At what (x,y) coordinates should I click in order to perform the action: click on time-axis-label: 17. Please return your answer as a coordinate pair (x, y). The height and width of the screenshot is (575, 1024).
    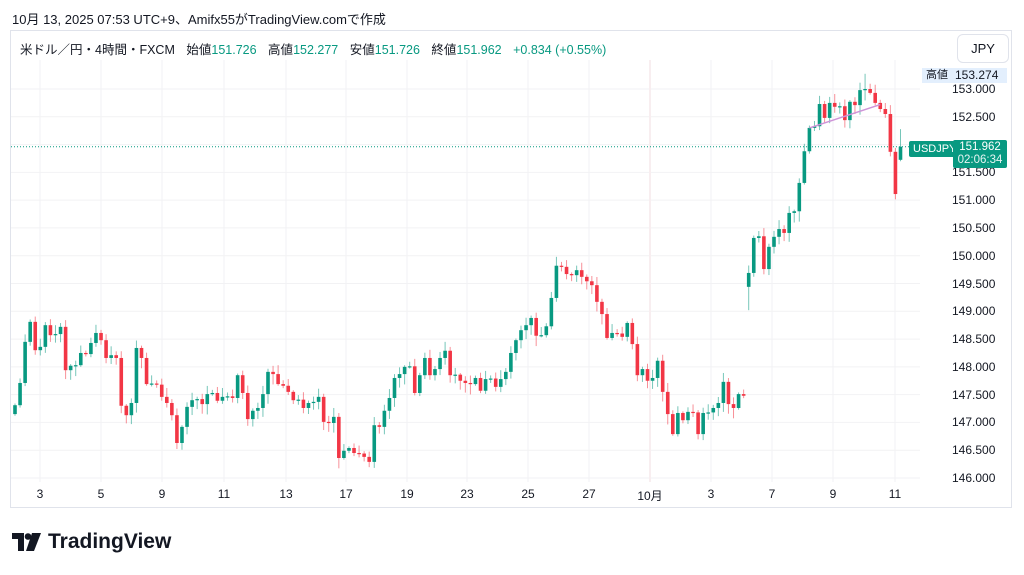
    Looking at the image, I should click on (346, 494).